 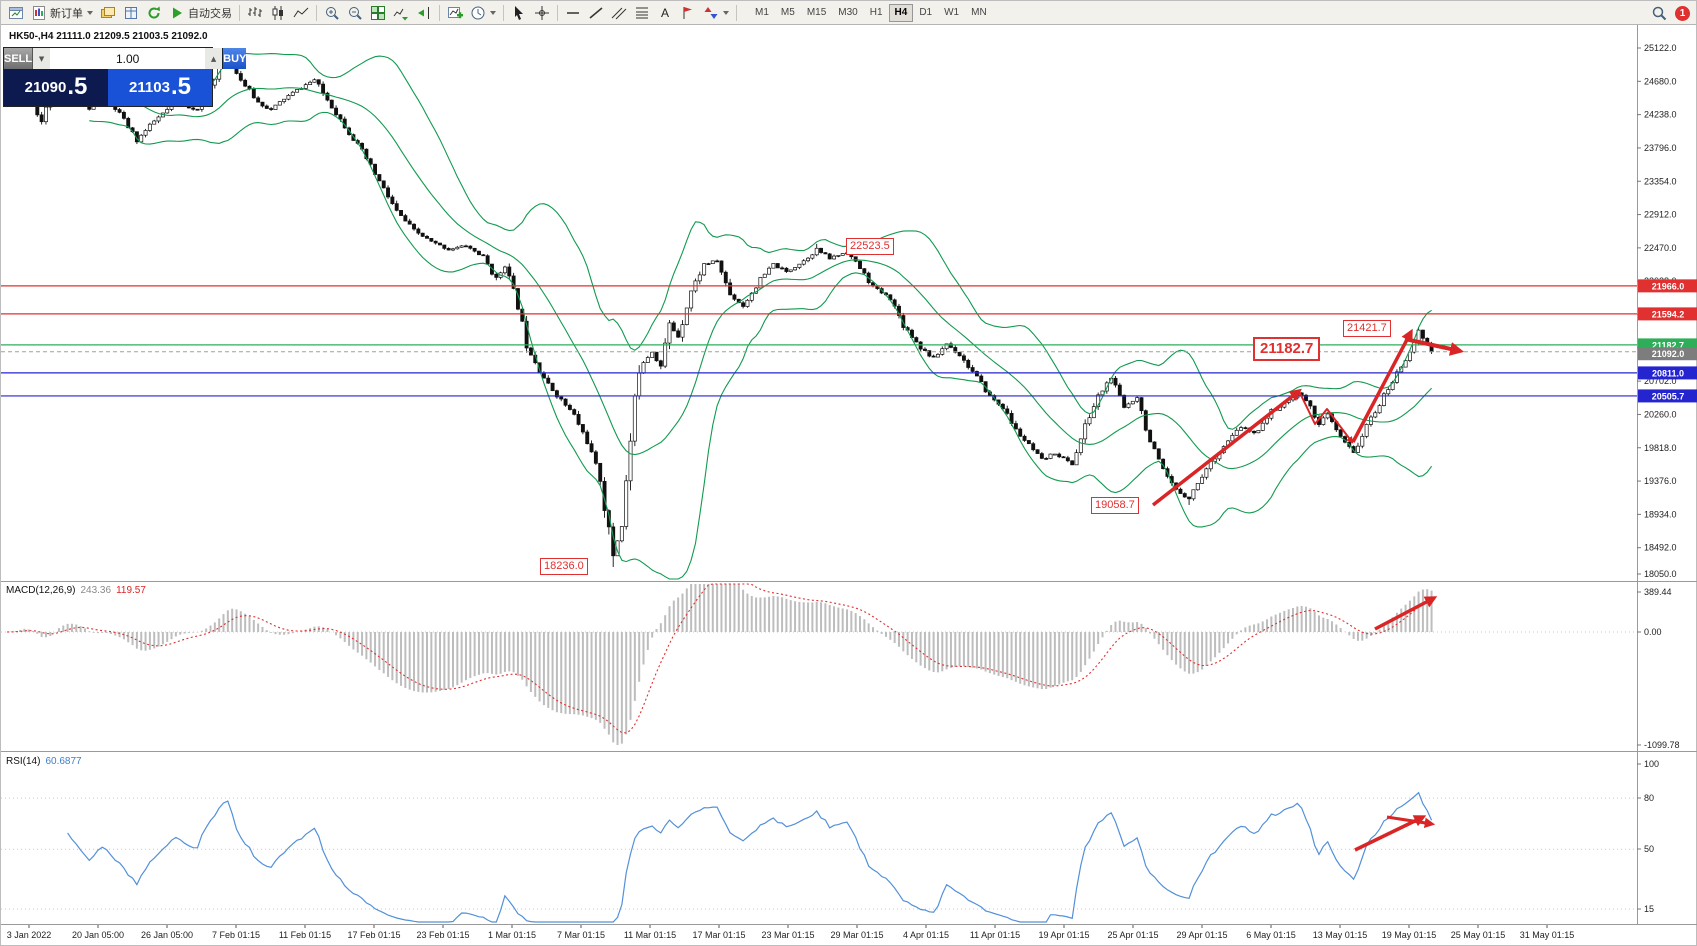 What do you see at coordinates (355, 13) in the screenshot?
I see `zoom-out-button` at bounding box center [355, 13].